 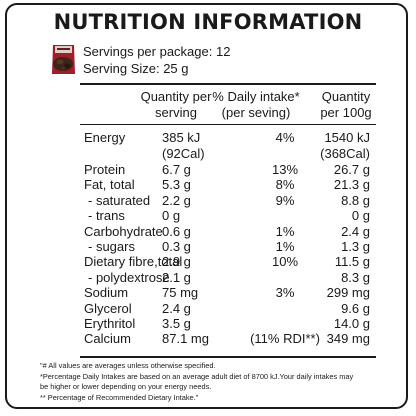 I want to click on quantity-per-serving: 2.2 g, so click(x=176, y=200).